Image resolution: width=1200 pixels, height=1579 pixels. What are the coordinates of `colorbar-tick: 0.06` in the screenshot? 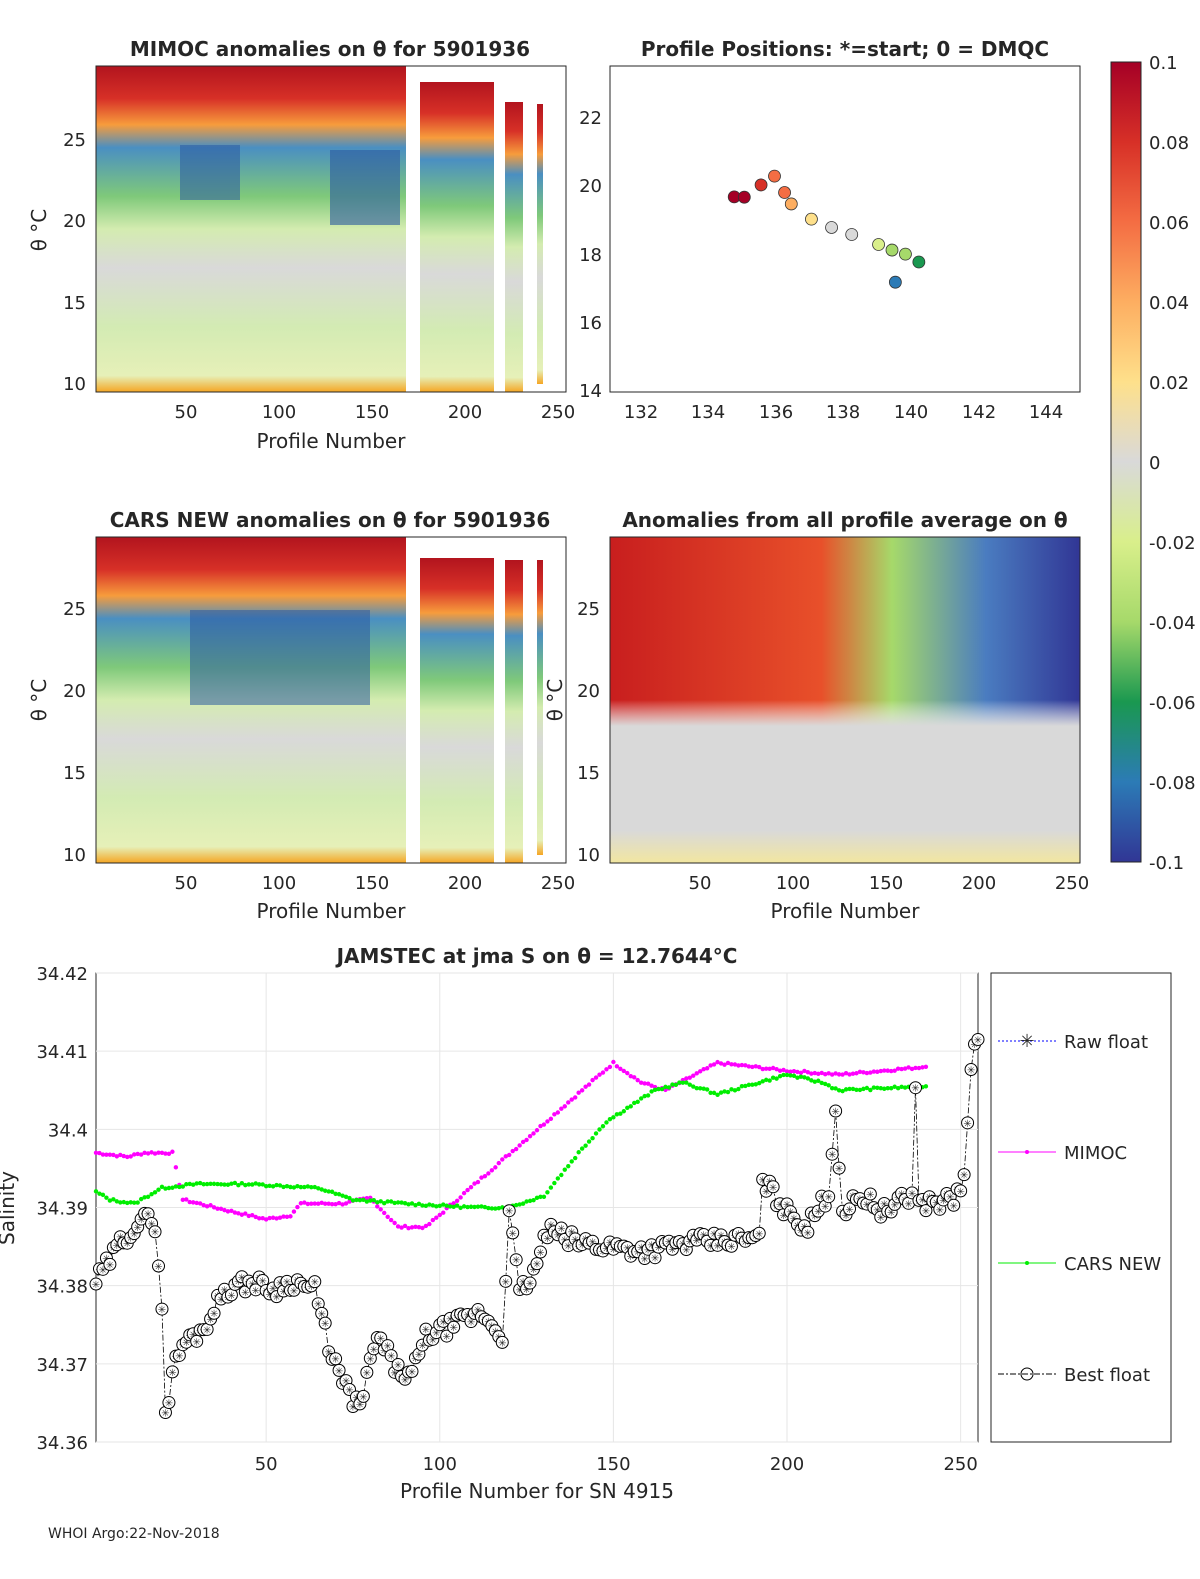 It's located at (1169, 223).